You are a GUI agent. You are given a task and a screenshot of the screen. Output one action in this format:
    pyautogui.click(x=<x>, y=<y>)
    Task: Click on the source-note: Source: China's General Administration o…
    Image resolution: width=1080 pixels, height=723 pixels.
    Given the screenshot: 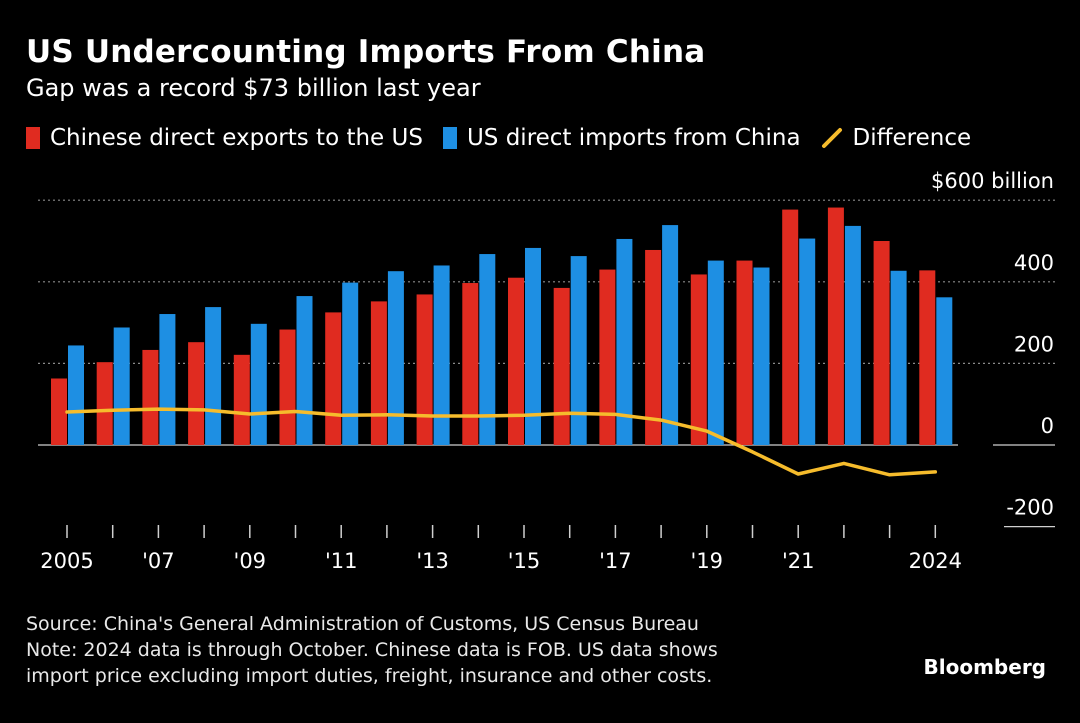 What is the action you would take?
    pyautogui.click(x=372, y=650)
    